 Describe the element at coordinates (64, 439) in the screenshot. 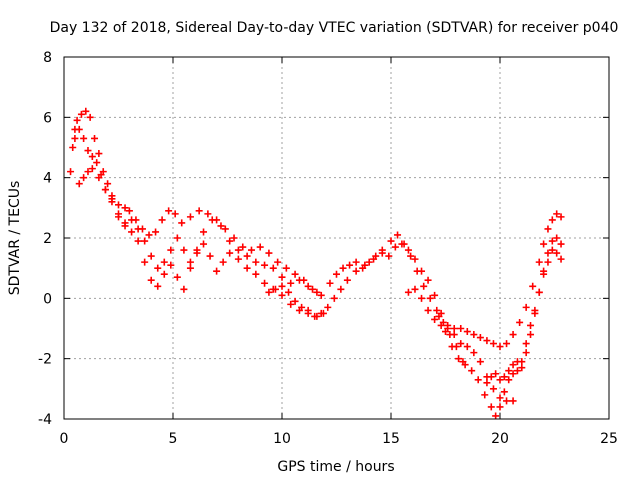

I see `x-tick-label: 0` at that location.